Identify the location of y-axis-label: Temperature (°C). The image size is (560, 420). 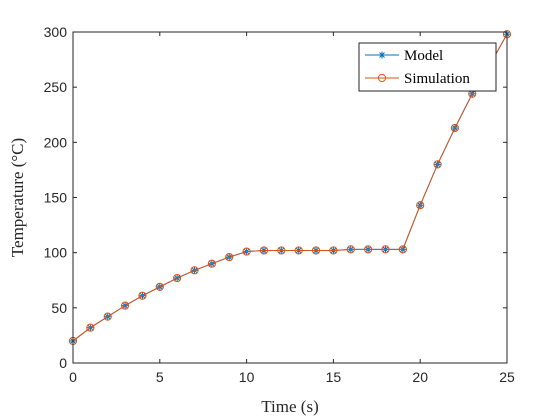
(17, 197).